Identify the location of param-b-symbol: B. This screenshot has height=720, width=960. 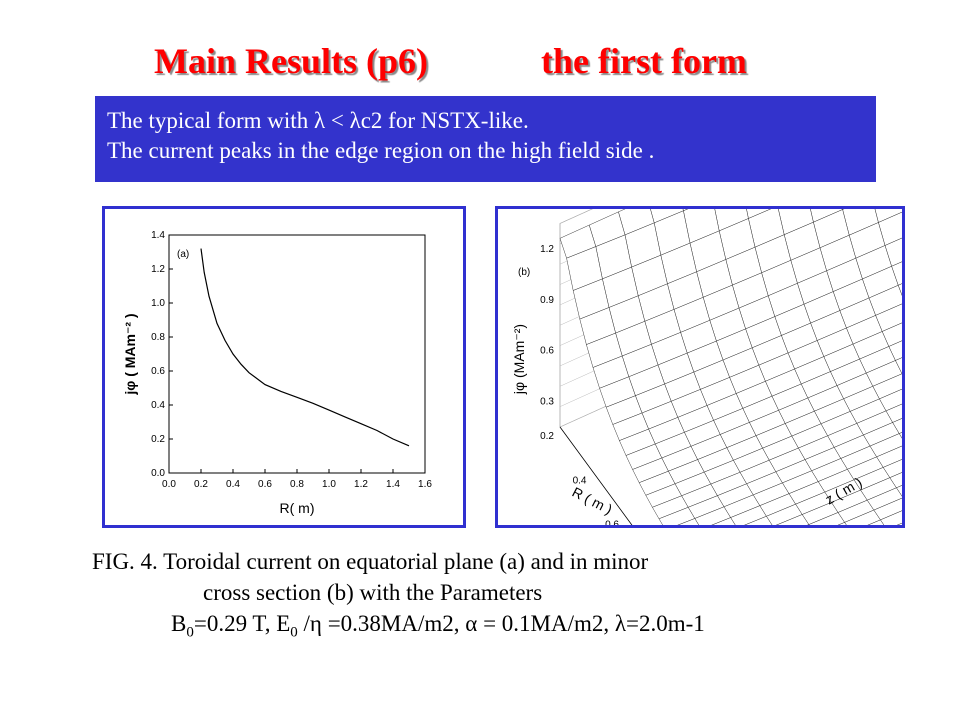
(179, 623).